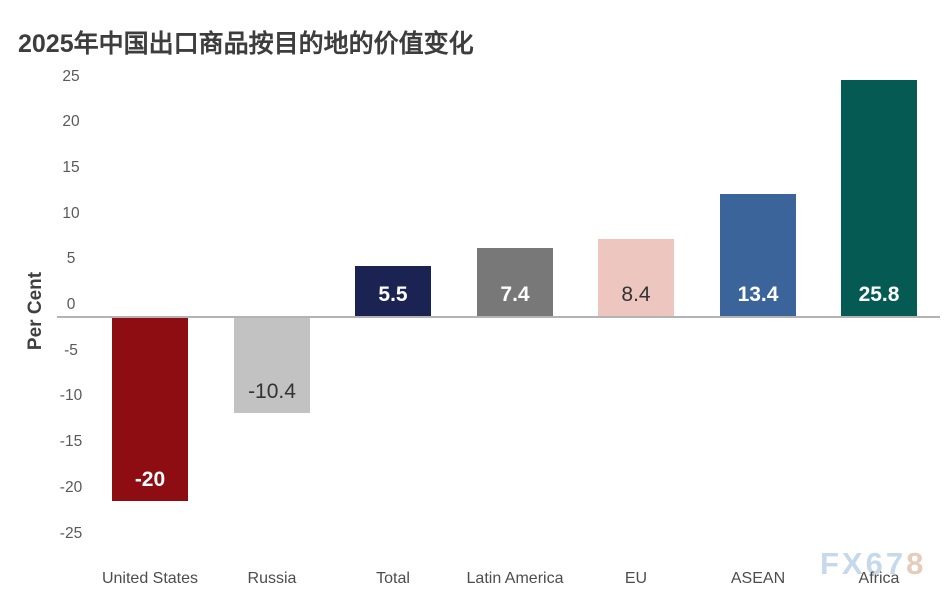 The height and width of the screenshot is (599, 952). Describe the element at coordinates (272, 365) in the screenshot. I see `bar-russia: -10.4` at that location.